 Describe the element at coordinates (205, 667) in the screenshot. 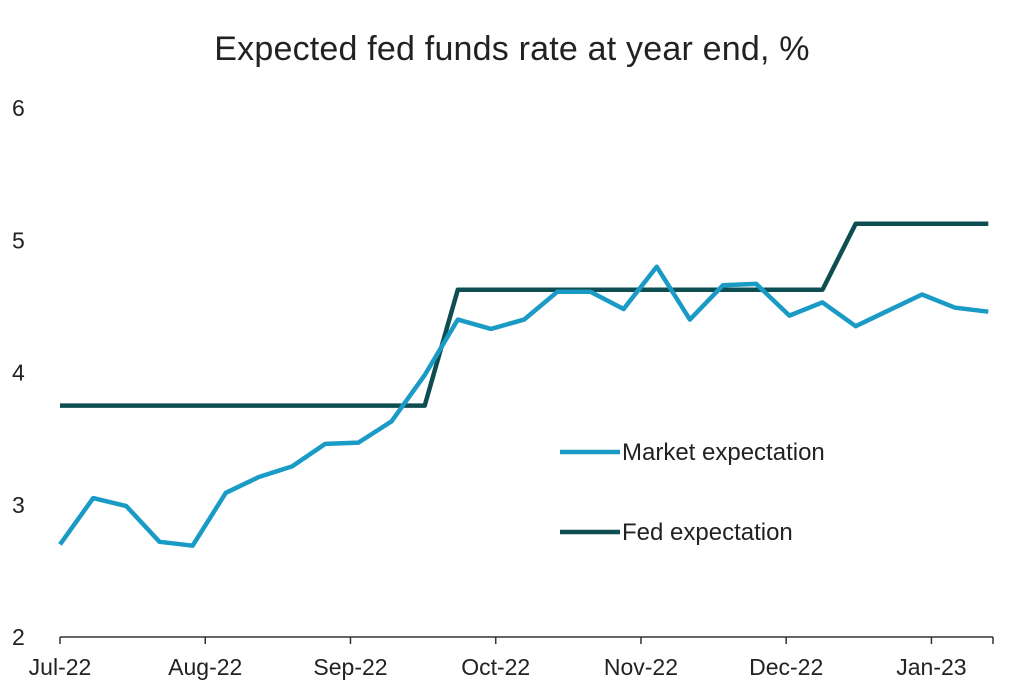

I see `x-tick-label: Aug-22` at that location.